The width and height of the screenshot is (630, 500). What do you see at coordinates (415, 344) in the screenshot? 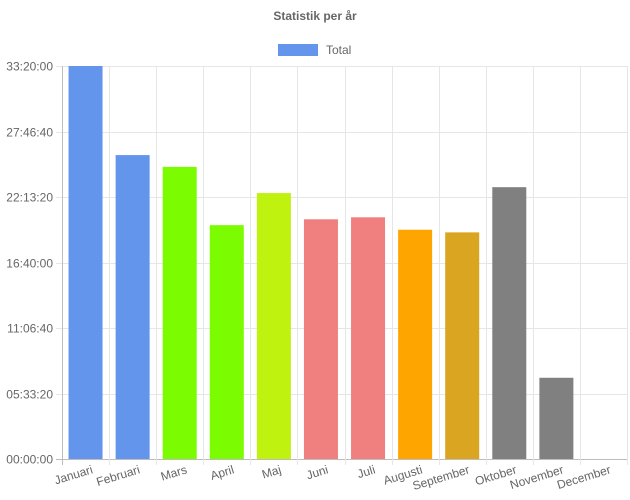
I see `bar-augusti: Augusti: 19:26:40` at bounding box center [415, 344].